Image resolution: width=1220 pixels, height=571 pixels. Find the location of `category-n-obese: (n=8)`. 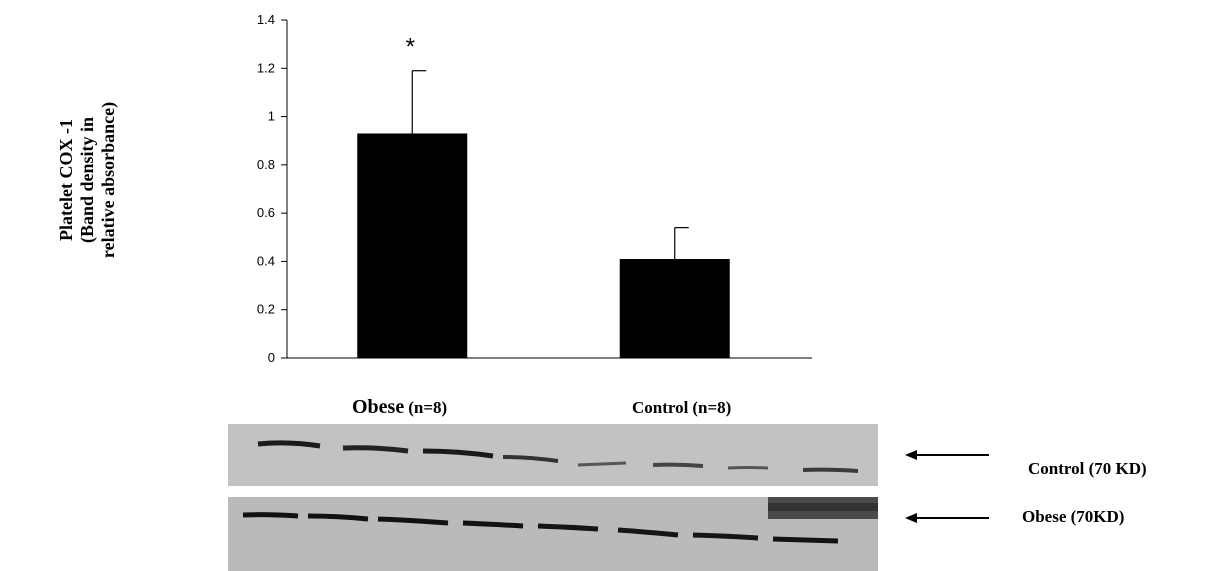

category-n-obese: (n=8) is located at coordinates (428, 407).